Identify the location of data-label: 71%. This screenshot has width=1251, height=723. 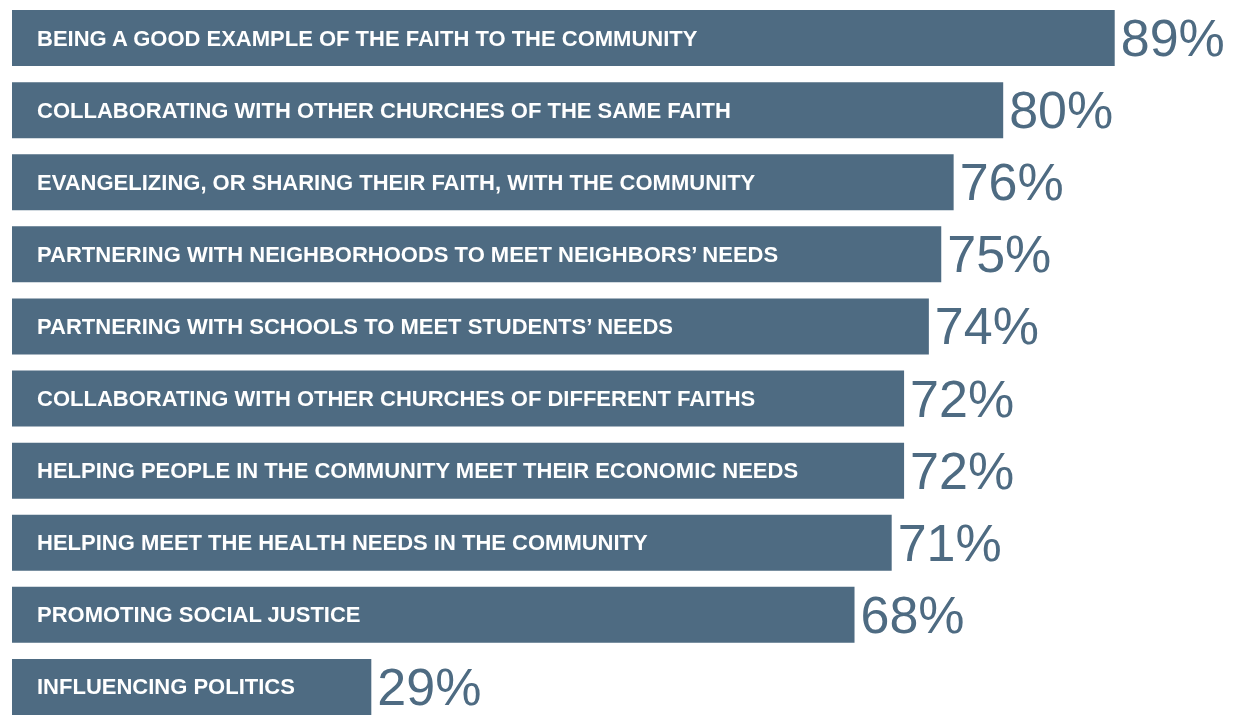
(949, 542).